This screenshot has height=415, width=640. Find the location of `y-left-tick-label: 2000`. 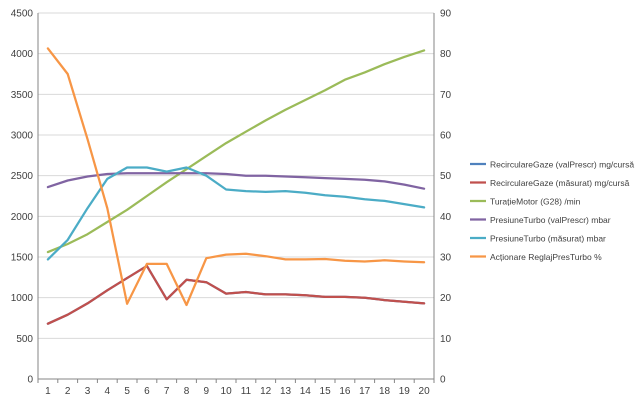

y-left-tick-label: 2000 is located at coordinates (22, 217).